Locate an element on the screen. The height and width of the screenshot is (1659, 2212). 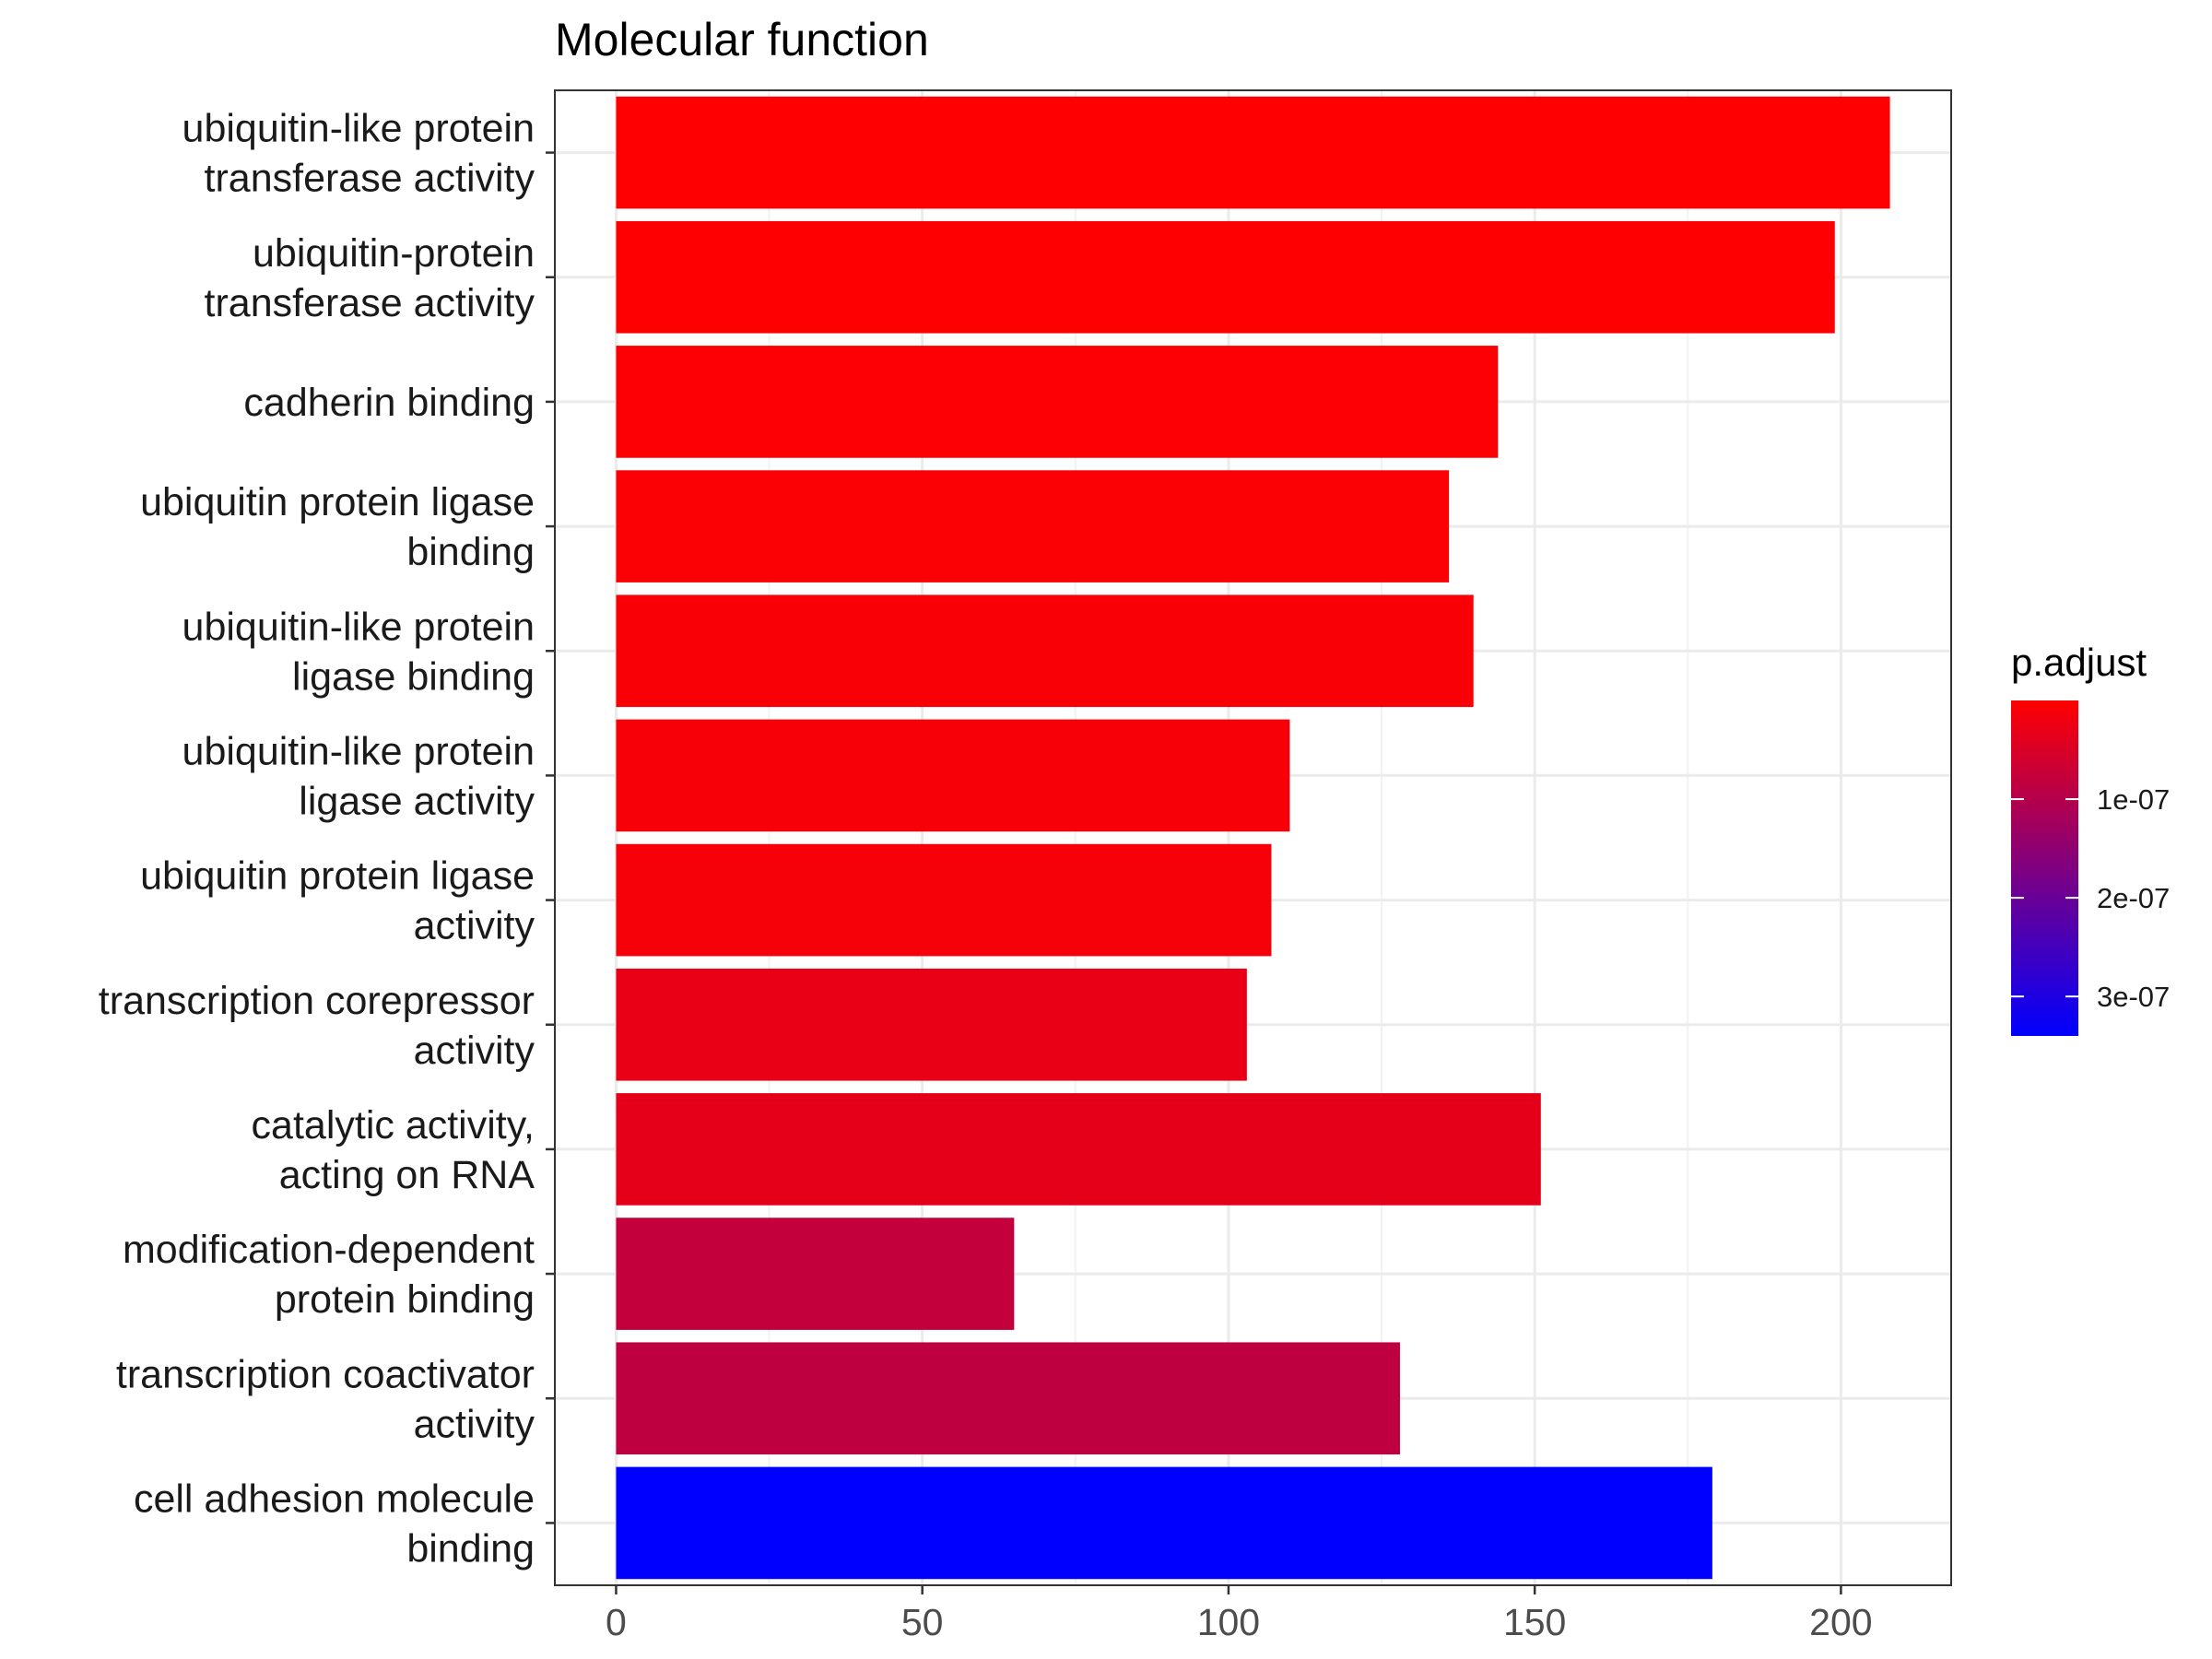
category-label: modification-dependent protein binding is located at coordinates (329, 1275).